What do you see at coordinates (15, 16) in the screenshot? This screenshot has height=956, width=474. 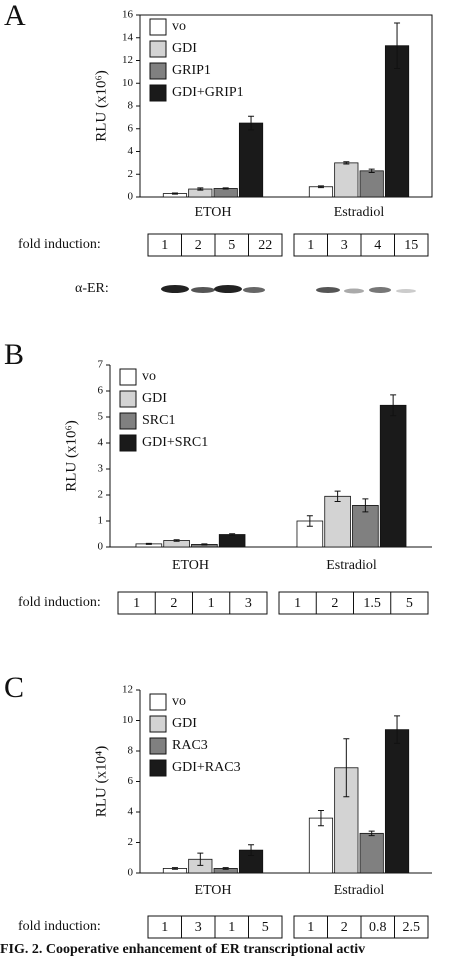 I see `panel-letter: A` at bounding box center [15, 16].